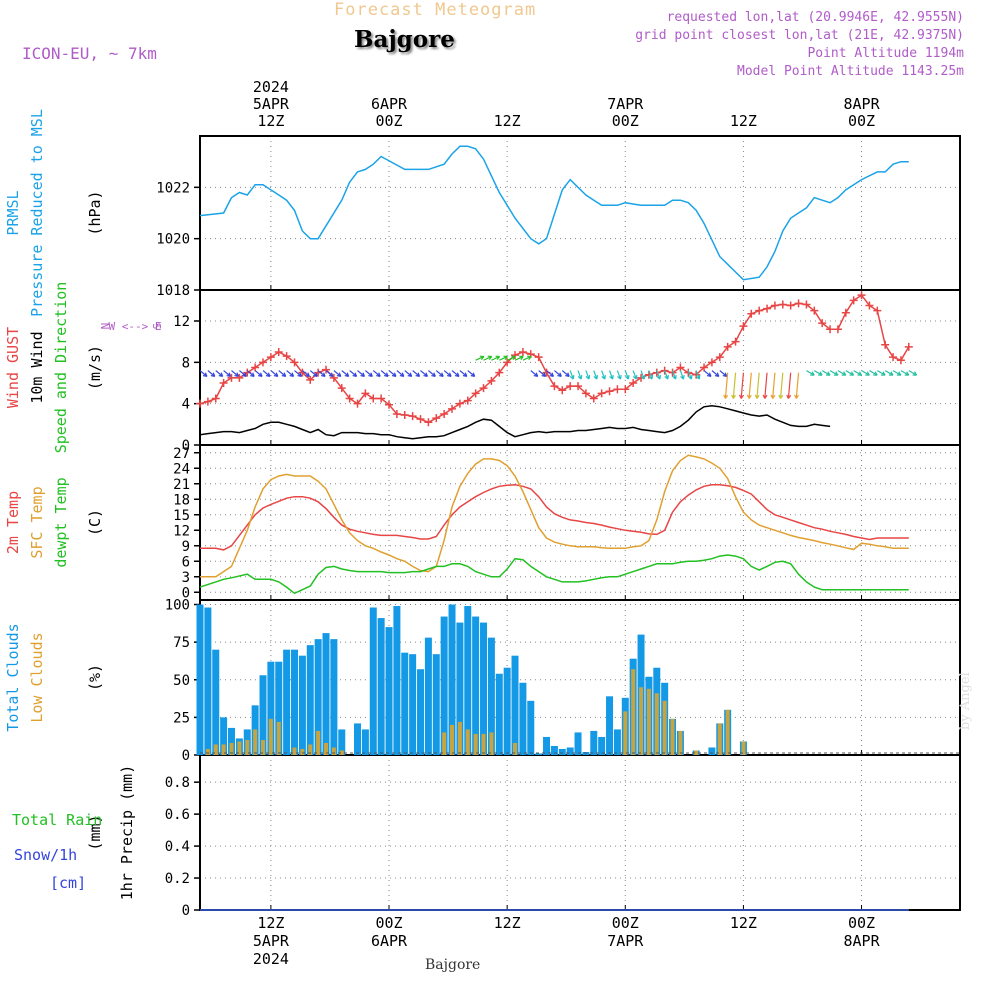  What do you see at coordinates (173, 188) in the screenshot?
I see `ytick-label-pressure: 1022` at bounding box center [173, 188].